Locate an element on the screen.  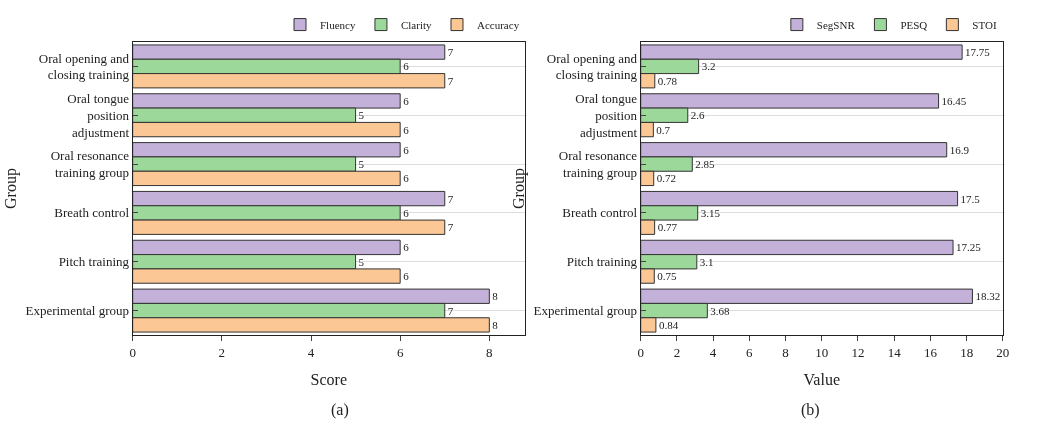
data-label: 0.78 is located at coordinates (667, 80).